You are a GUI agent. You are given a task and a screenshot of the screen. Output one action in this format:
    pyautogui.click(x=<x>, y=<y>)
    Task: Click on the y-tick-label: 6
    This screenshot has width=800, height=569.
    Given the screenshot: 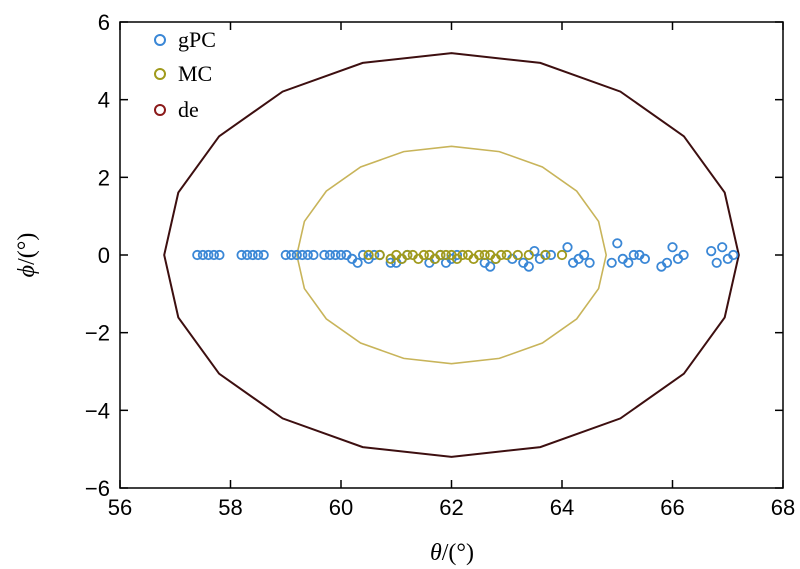 What is the action you would take?
    pyautogui.click(x=104, y=22)
    